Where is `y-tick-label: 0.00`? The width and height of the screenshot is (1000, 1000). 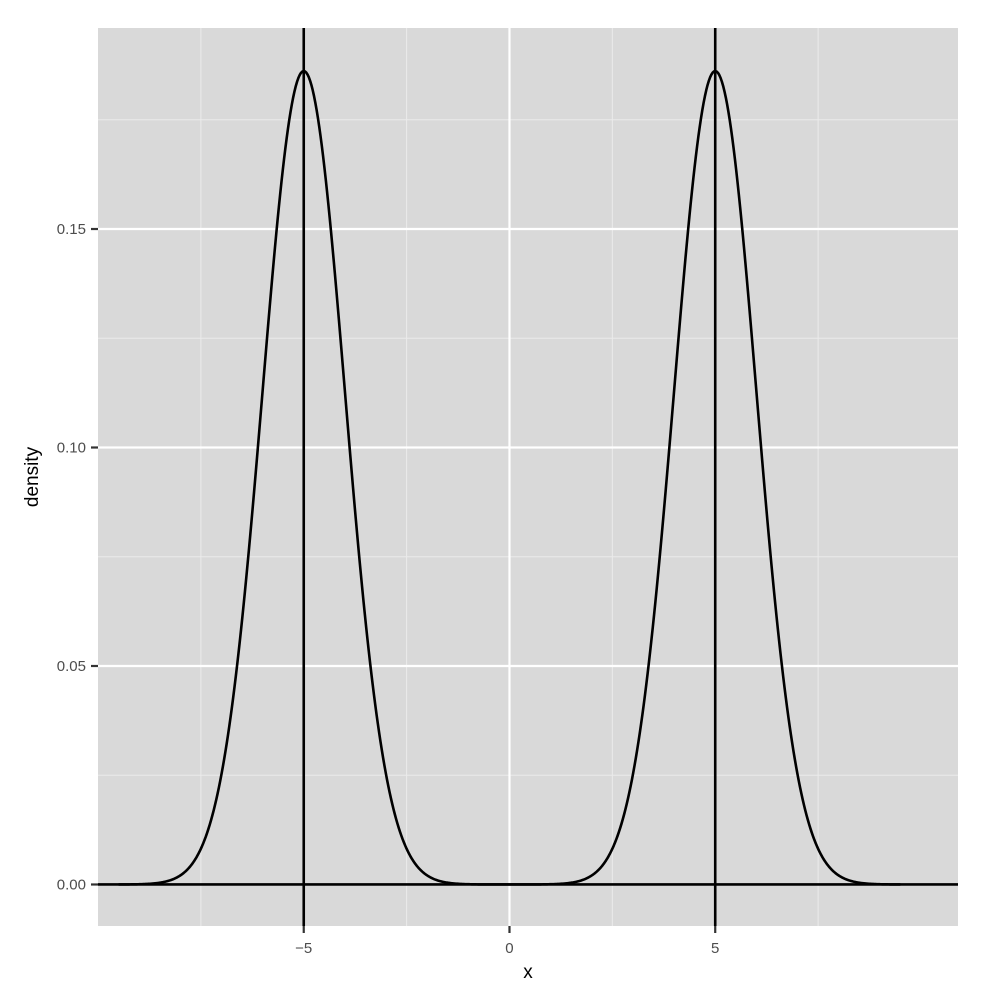
y-tick-label: 0.00 is located at coordinates (71, 884).